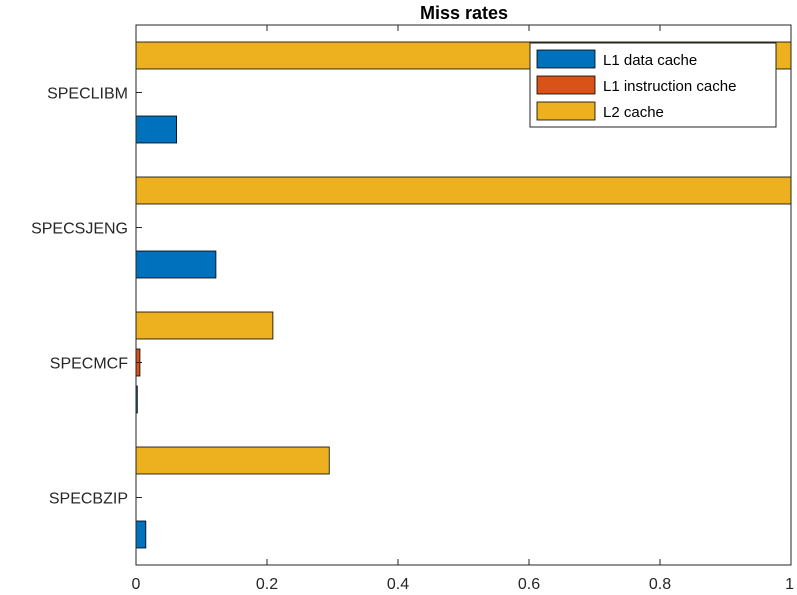  What do you see at coordinates (141, 534) in the screenshot?
I see `bar-specbzip-l1-data-cache` at bounding box center [141, 534].